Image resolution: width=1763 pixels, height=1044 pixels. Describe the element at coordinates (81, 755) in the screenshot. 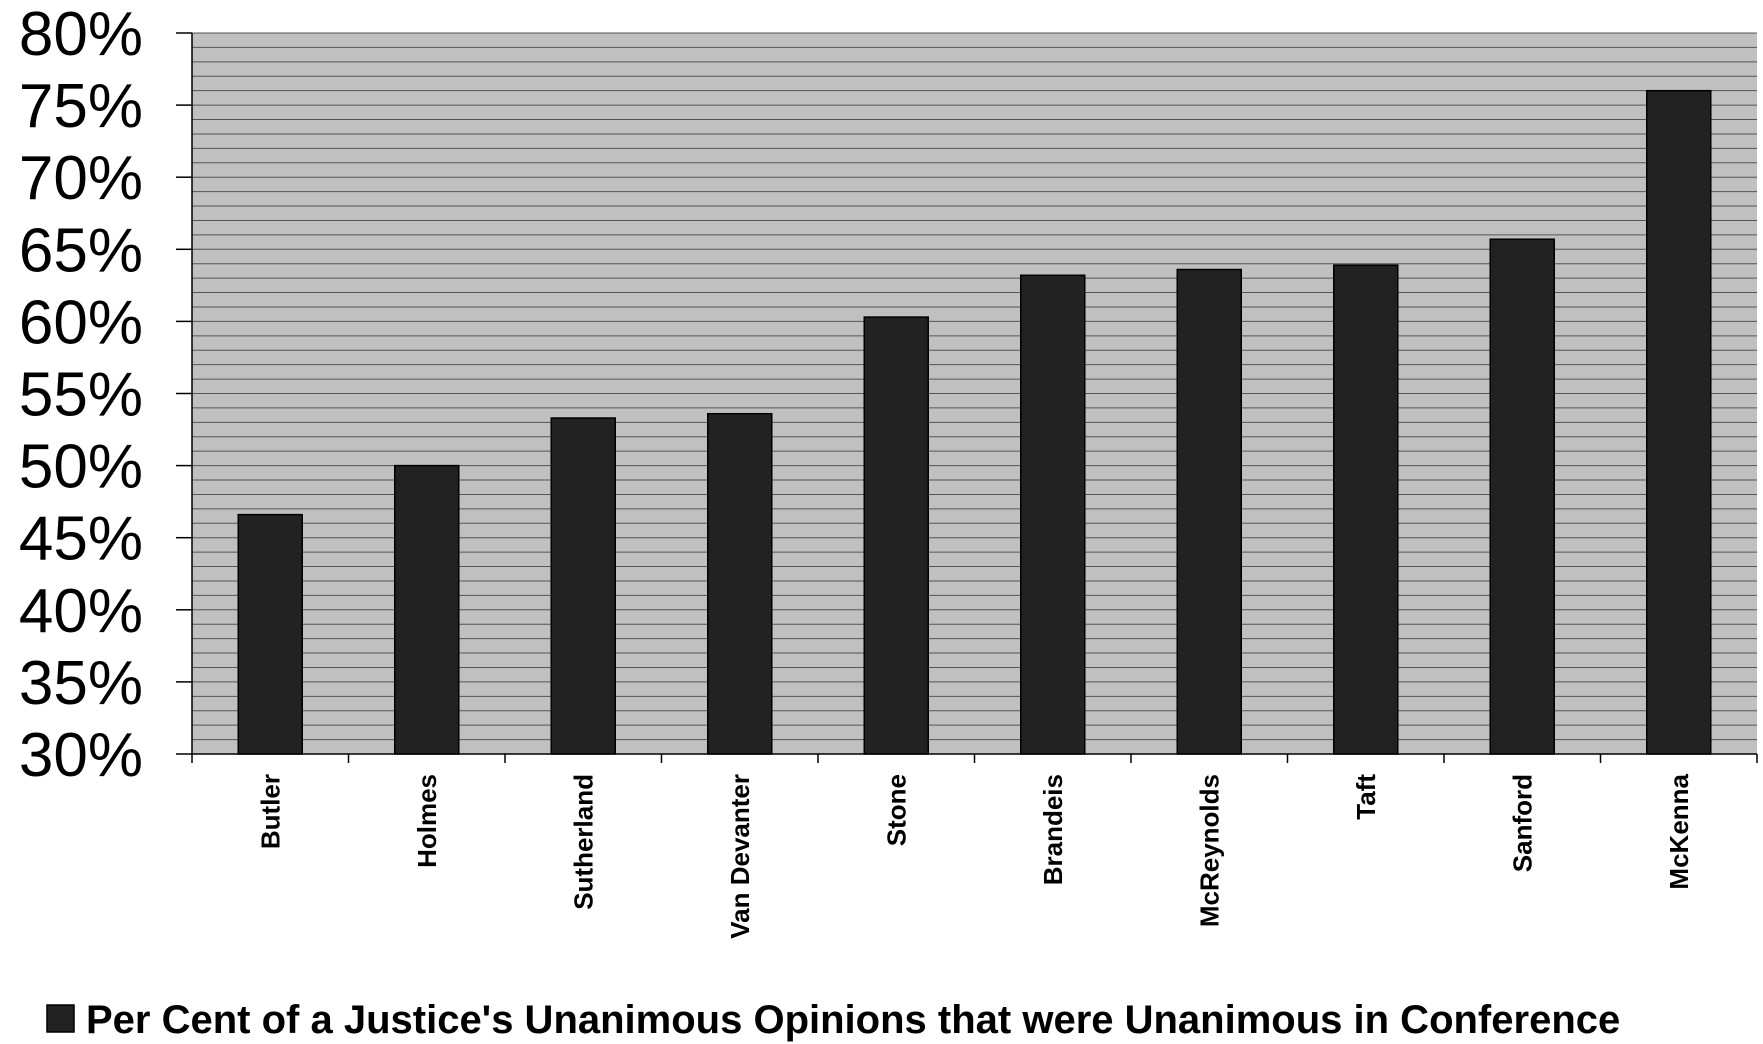

I see `y-tick-label: 30%` at that location.